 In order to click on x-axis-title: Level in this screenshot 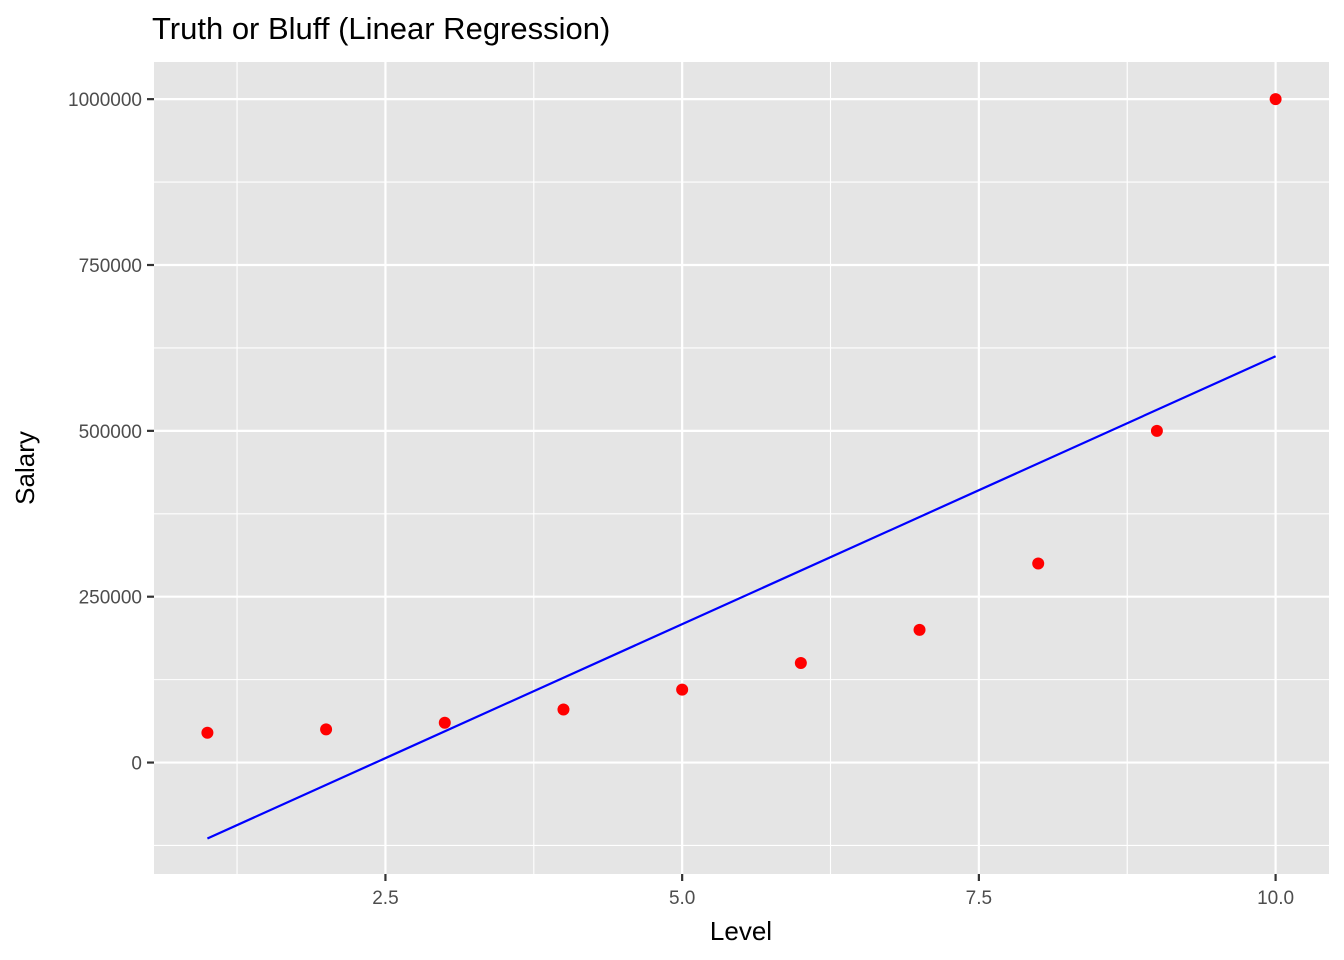, I will do `click(741, 931)`.